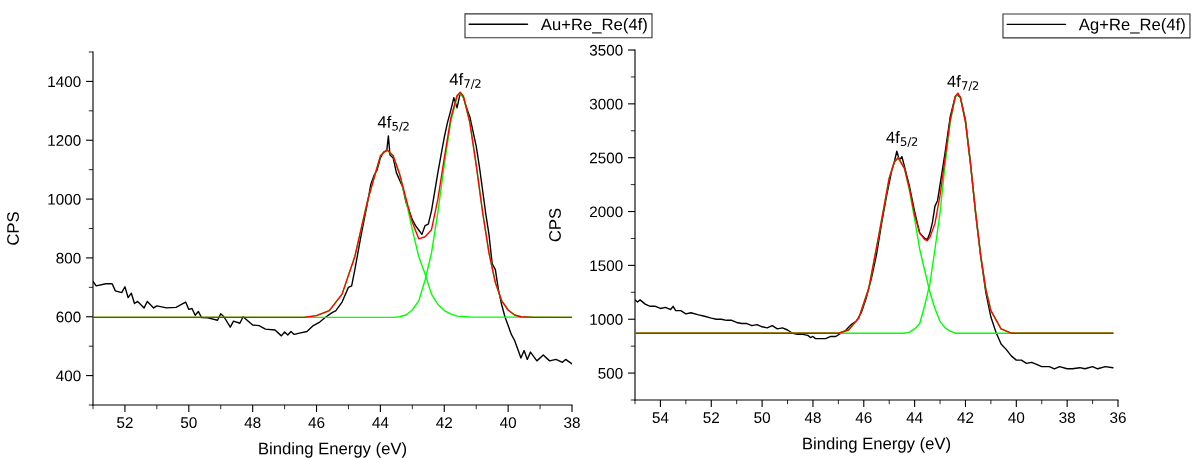 This screenshot has height=458, width=1192. Describe the element at coordinates (64, 140) in the screenshot. I see `y-tick-label: 1200` at that location.